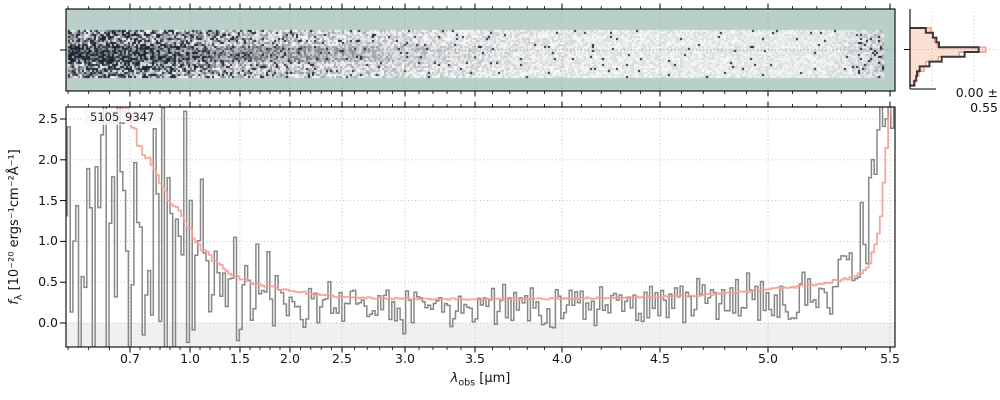 The image size is (1000, 400). What do you see at coordinates (190, 358) in the screenshot?
I see `x-tick-label: 1.0` at bounding box center [190, 358].